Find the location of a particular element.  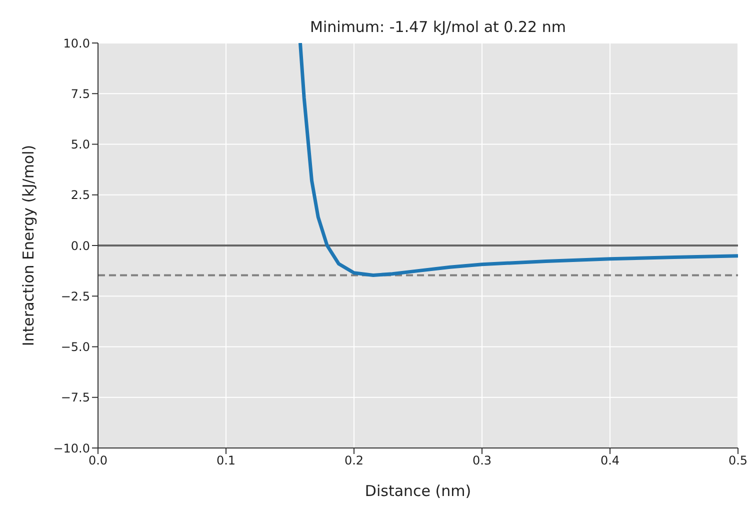

x-axis-title: Distance (nm) is located at coordinates (418, 491).